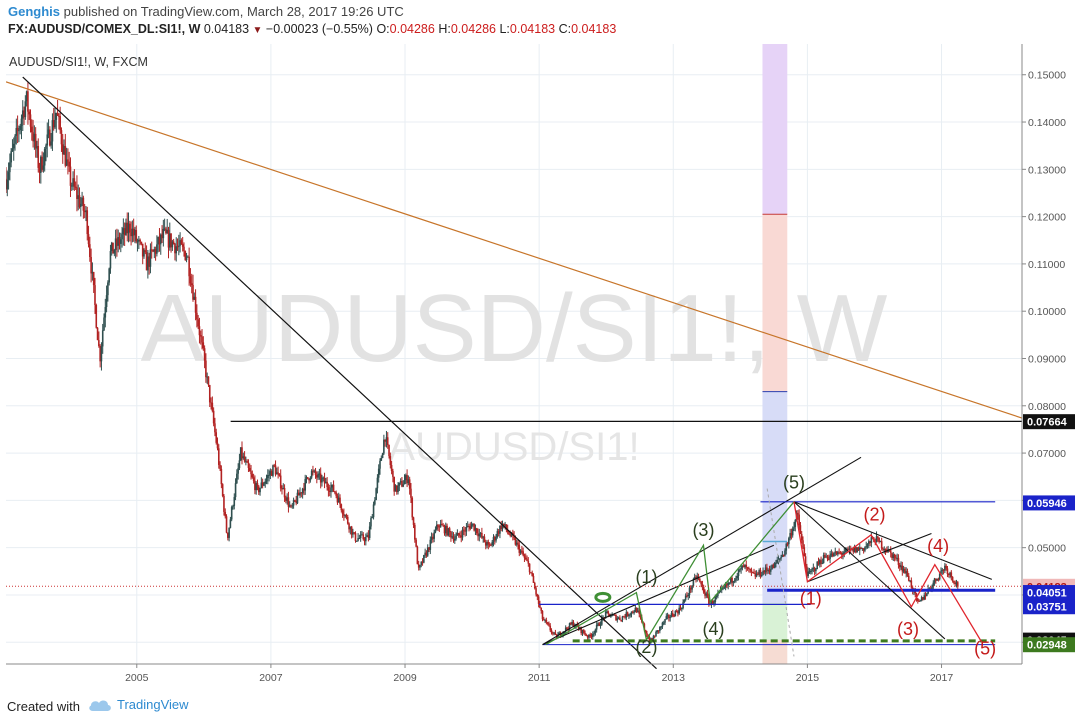 The height and width of the screenshot is (724, 1078). What do you see at coordinates (383, 29) in the screenshot?
I see `open-label: O:` at bounding box center [383, 29].